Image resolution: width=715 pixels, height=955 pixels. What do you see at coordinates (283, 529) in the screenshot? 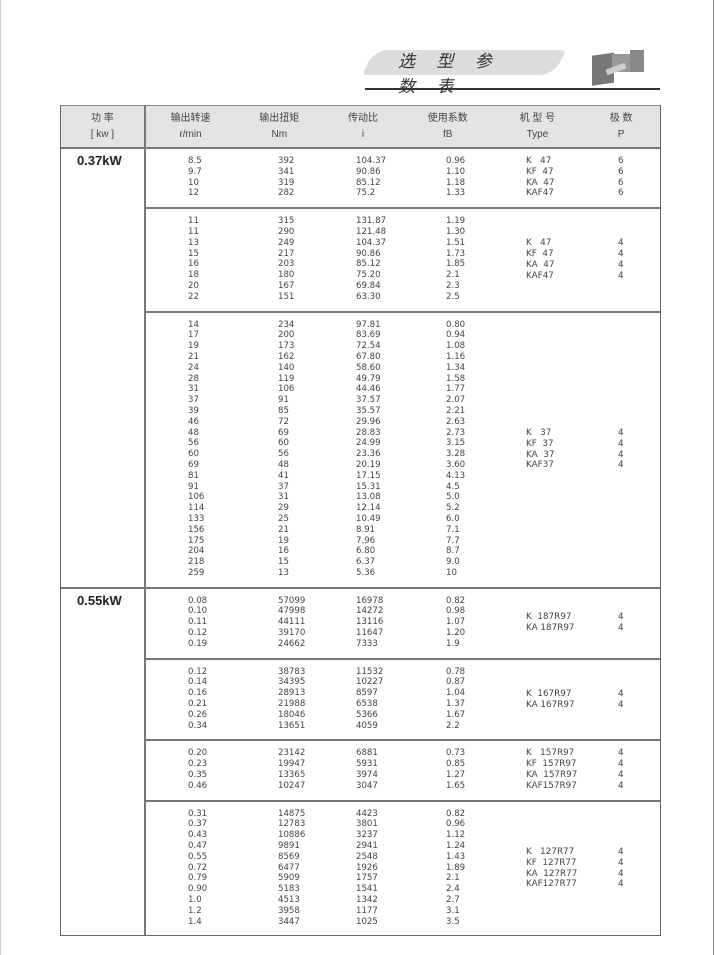
I see `torque-cell: 21` at bounding box center [283, 529].